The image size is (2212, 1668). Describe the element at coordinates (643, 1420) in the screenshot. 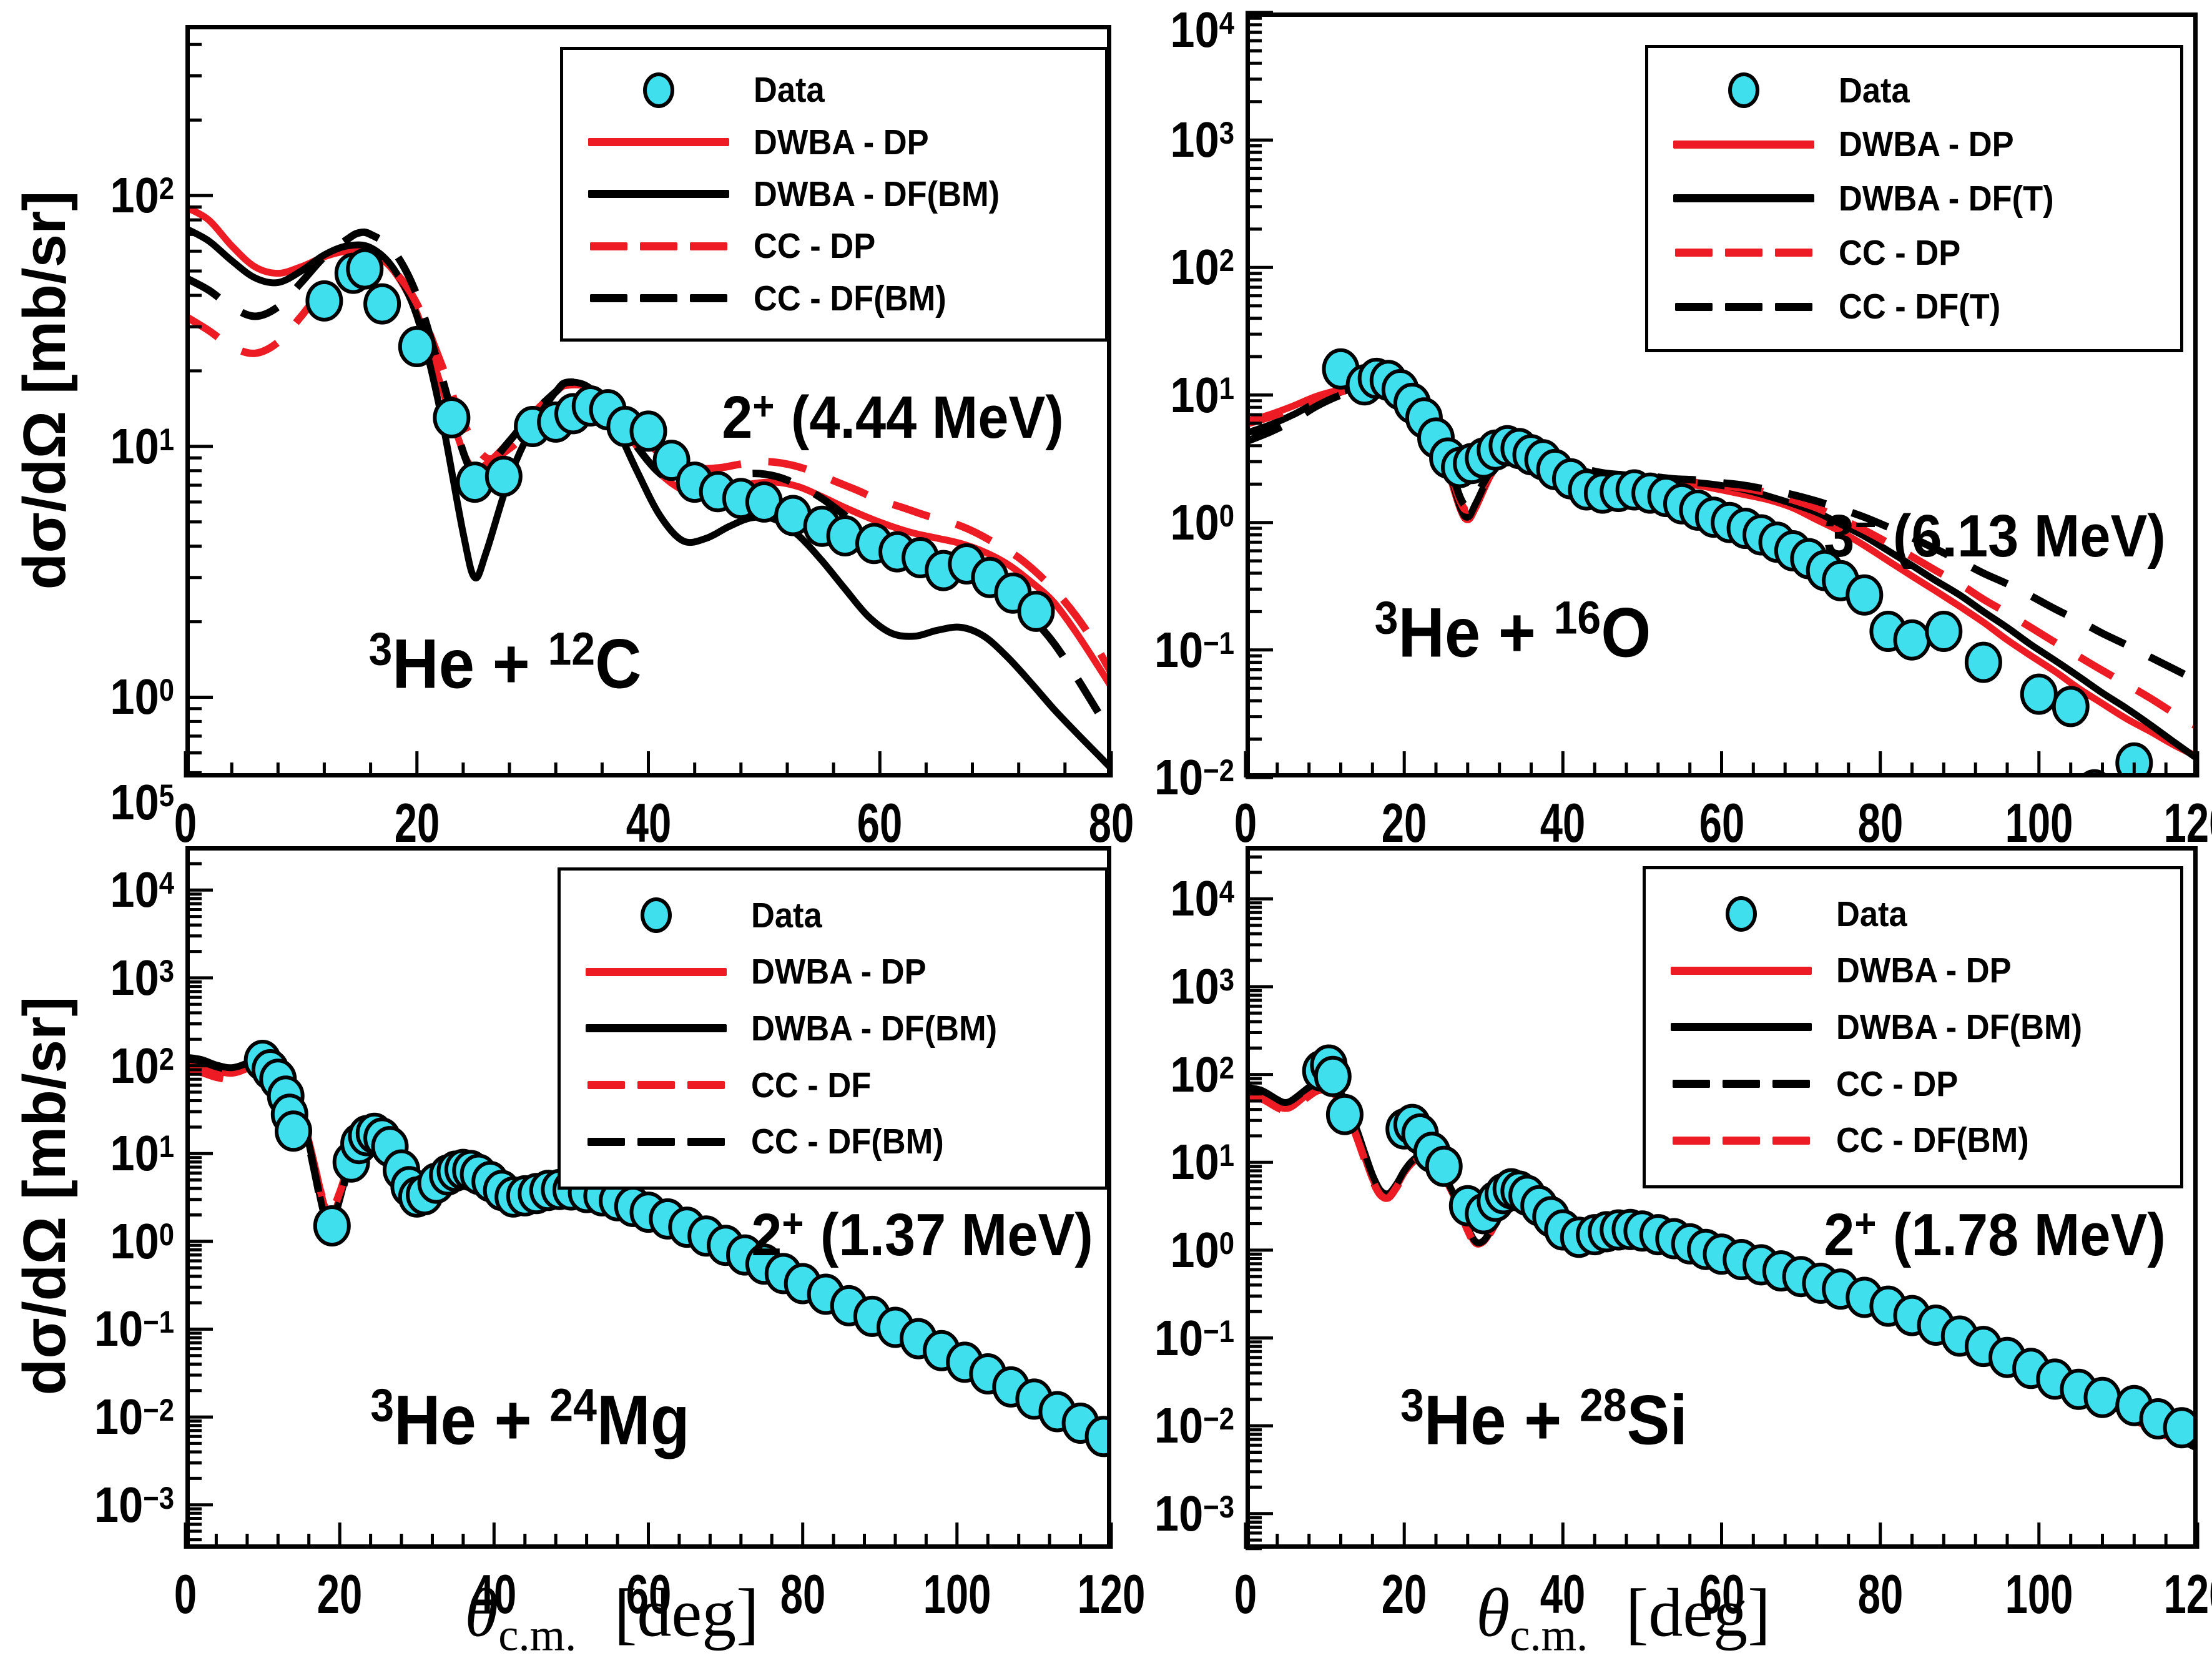

I see `target-symbol: Mg` at that location.